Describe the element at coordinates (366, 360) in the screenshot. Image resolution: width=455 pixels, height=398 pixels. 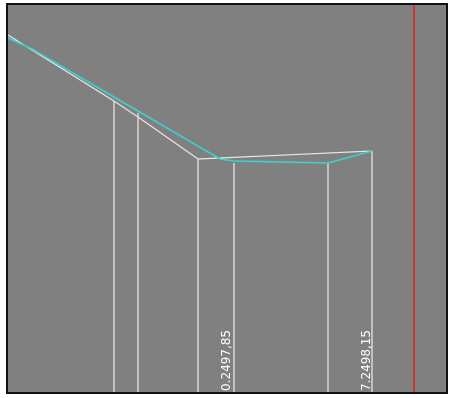
I see `station-label-2: 7.2498,15` at that location.